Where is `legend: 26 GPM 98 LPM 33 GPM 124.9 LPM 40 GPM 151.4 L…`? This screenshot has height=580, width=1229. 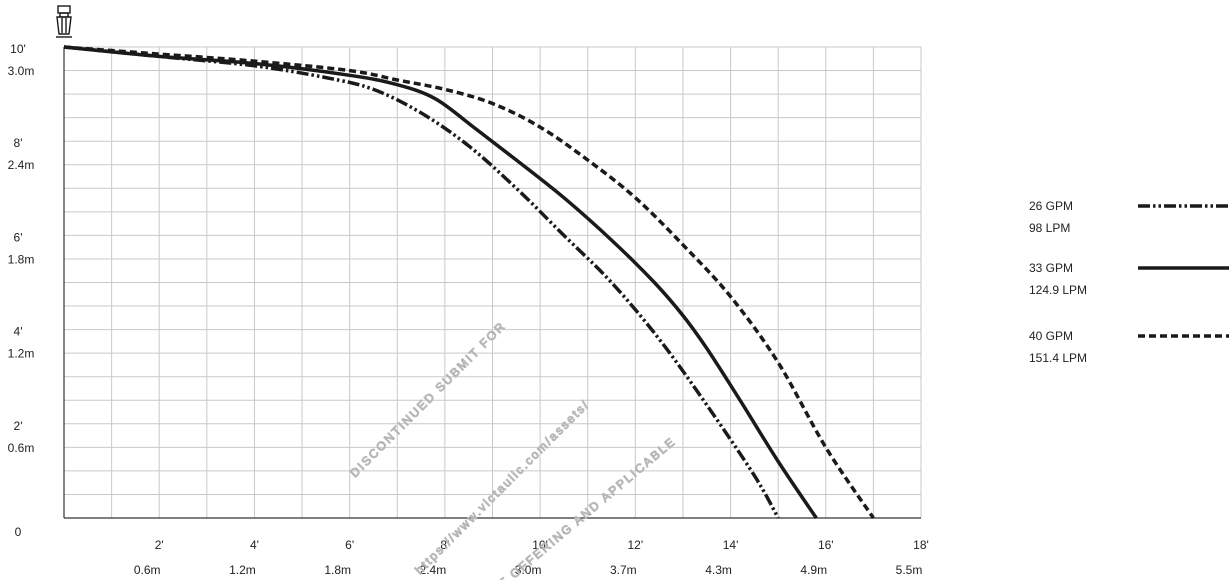
legend: 26 GPM 98 LPM 33 GPM 124.9 LPM 40 GPM 151.4 L… is located at coordinates (1129, 282).